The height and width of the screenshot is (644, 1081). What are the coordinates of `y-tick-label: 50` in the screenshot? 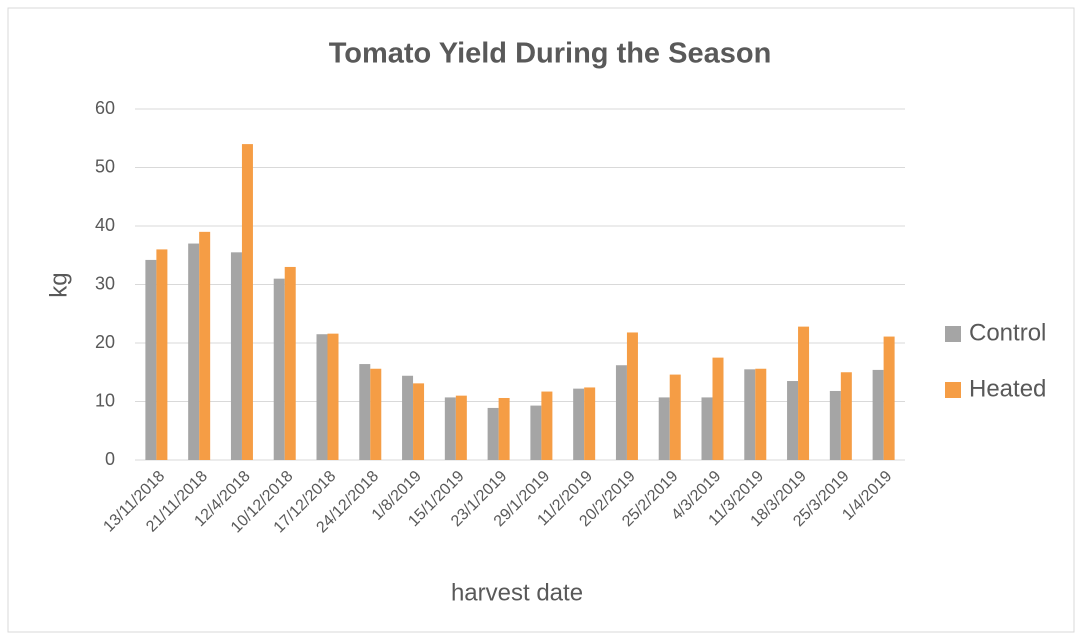 It's located at (105, 166).